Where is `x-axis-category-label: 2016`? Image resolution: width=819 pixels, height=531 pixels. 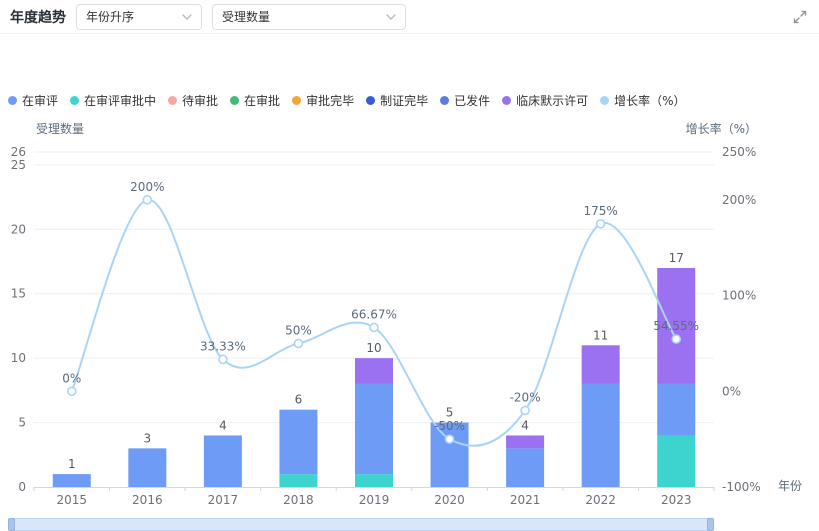 x-axis-category-label: 2016 is located at coordinates (147, 500).